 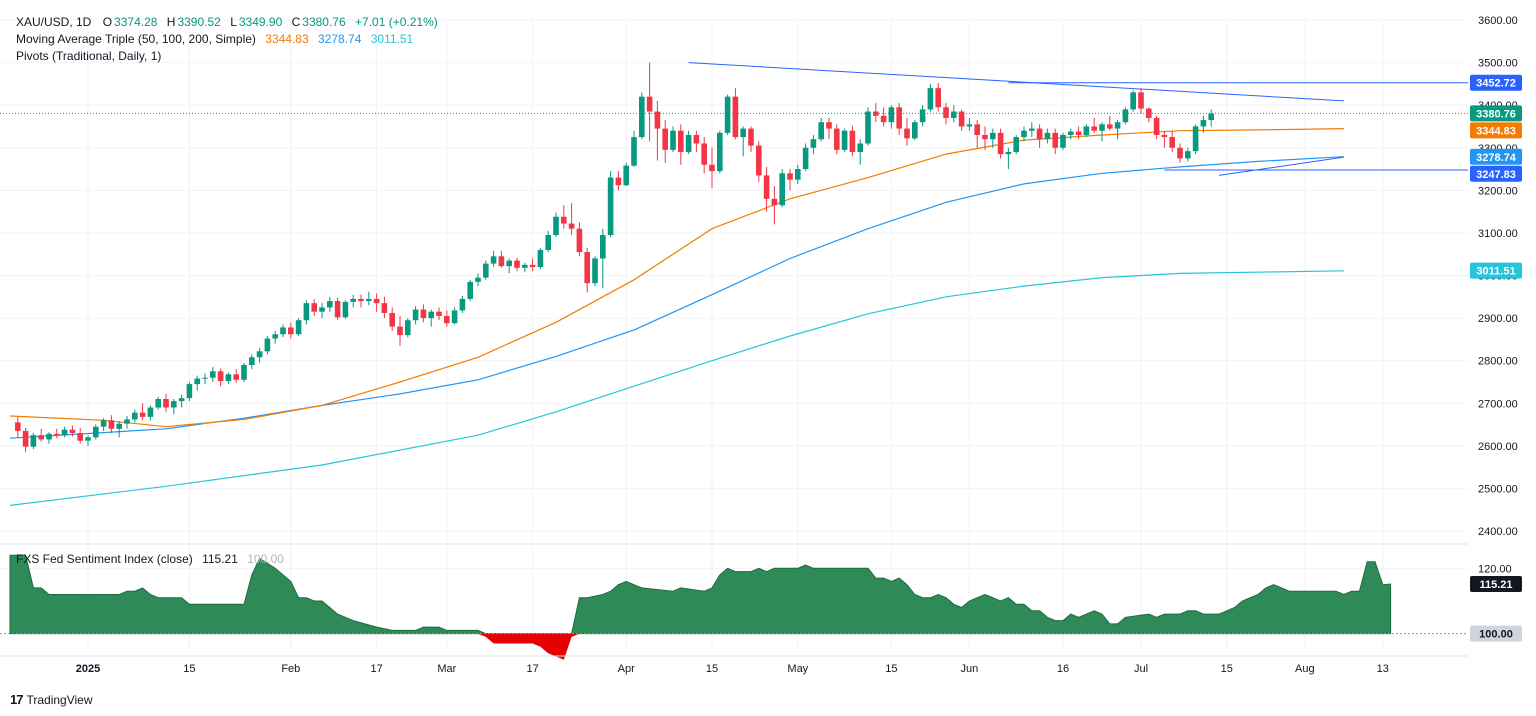 I want to click on sentiment-base: 100.00, so click(x=265, y=559).